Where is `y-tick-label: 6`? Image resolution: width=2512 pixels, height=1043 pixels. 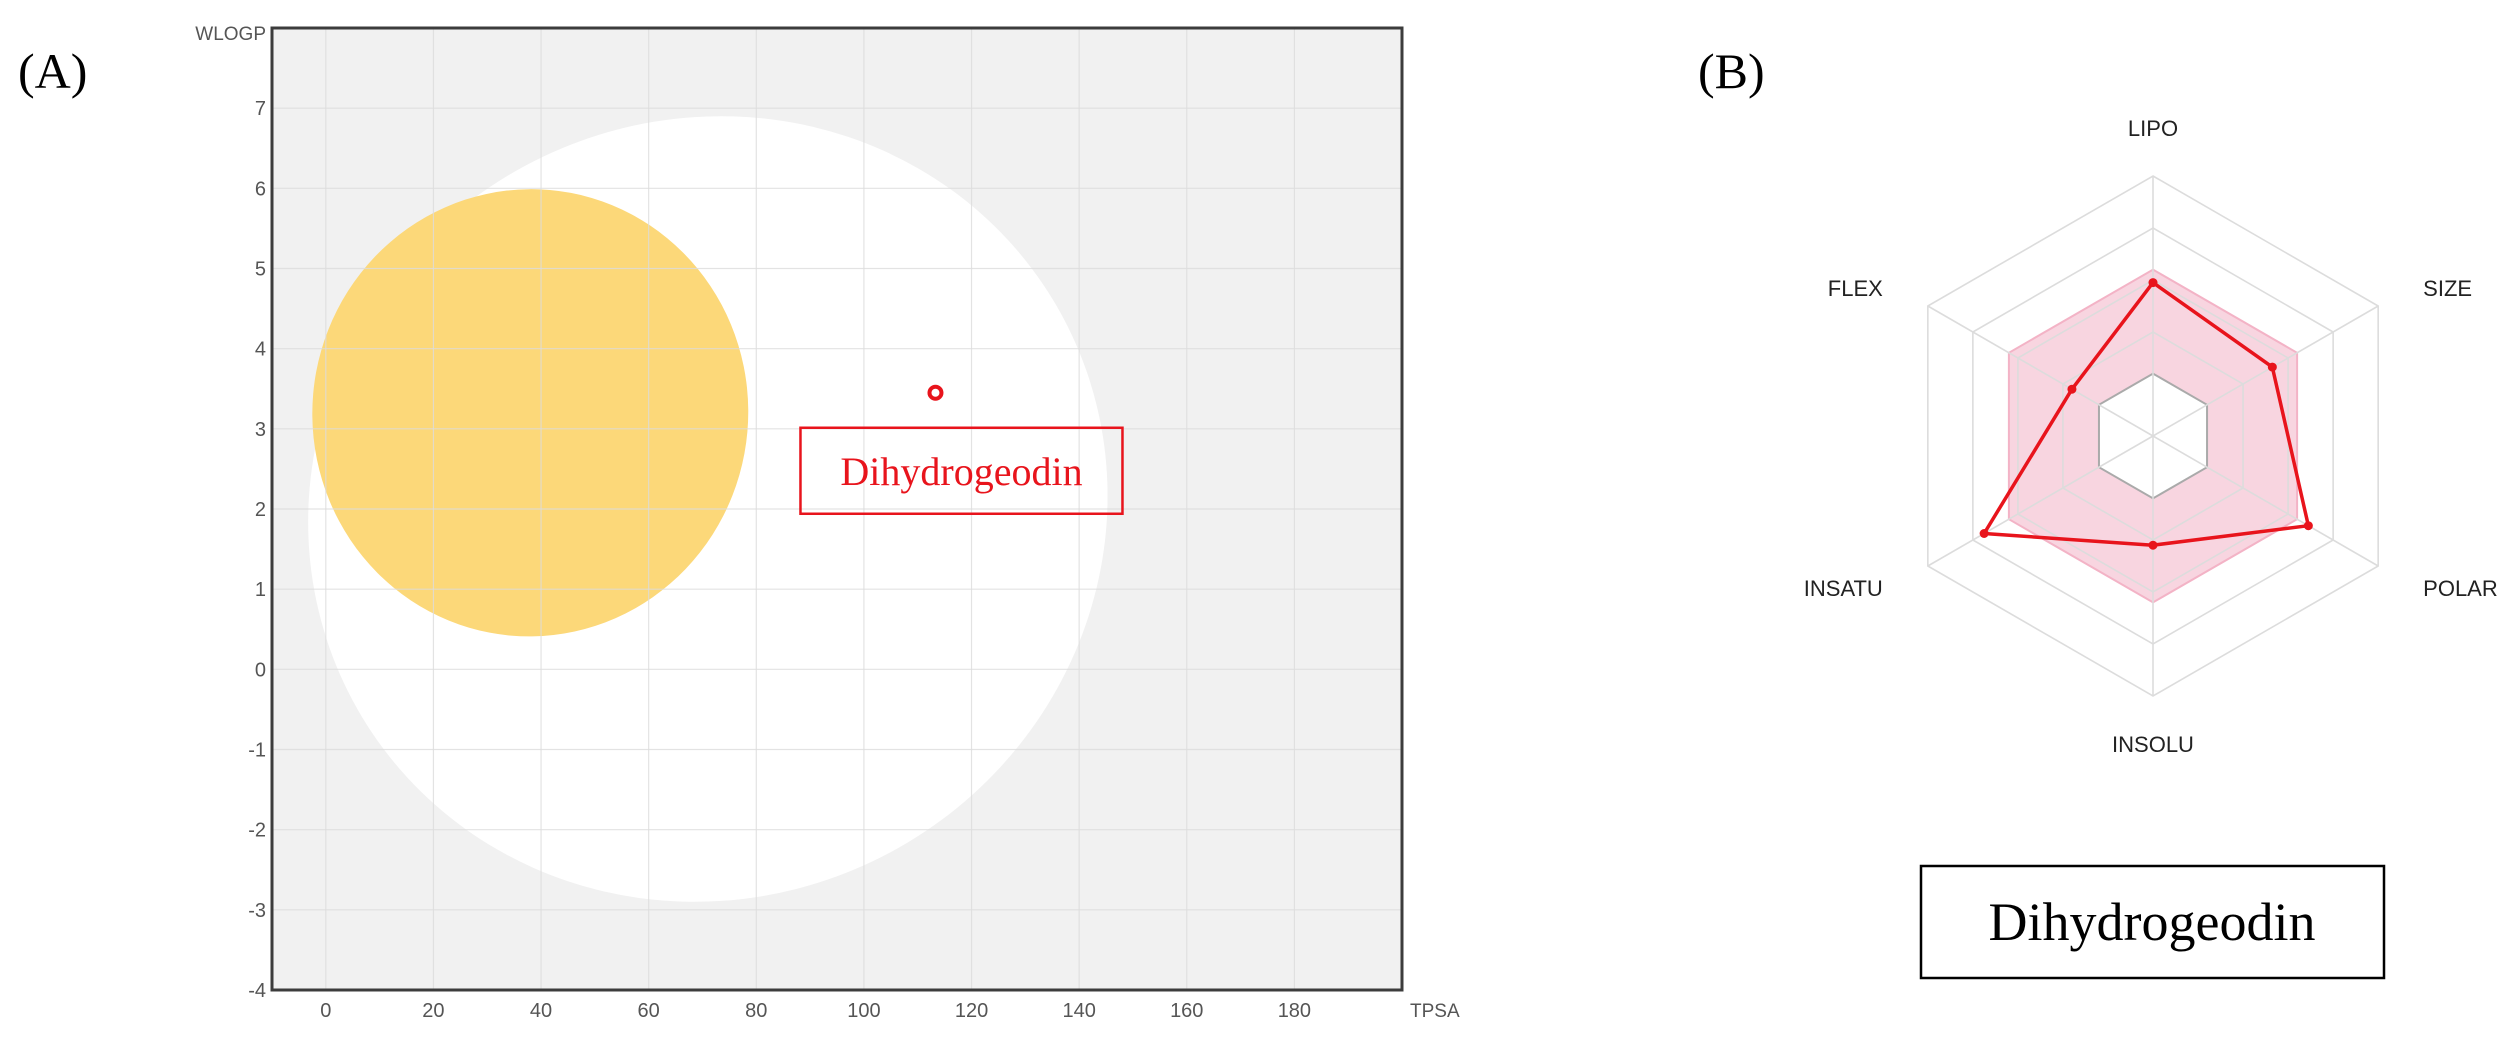
y-tick-label: 6 is located at coordinates (260, 189).